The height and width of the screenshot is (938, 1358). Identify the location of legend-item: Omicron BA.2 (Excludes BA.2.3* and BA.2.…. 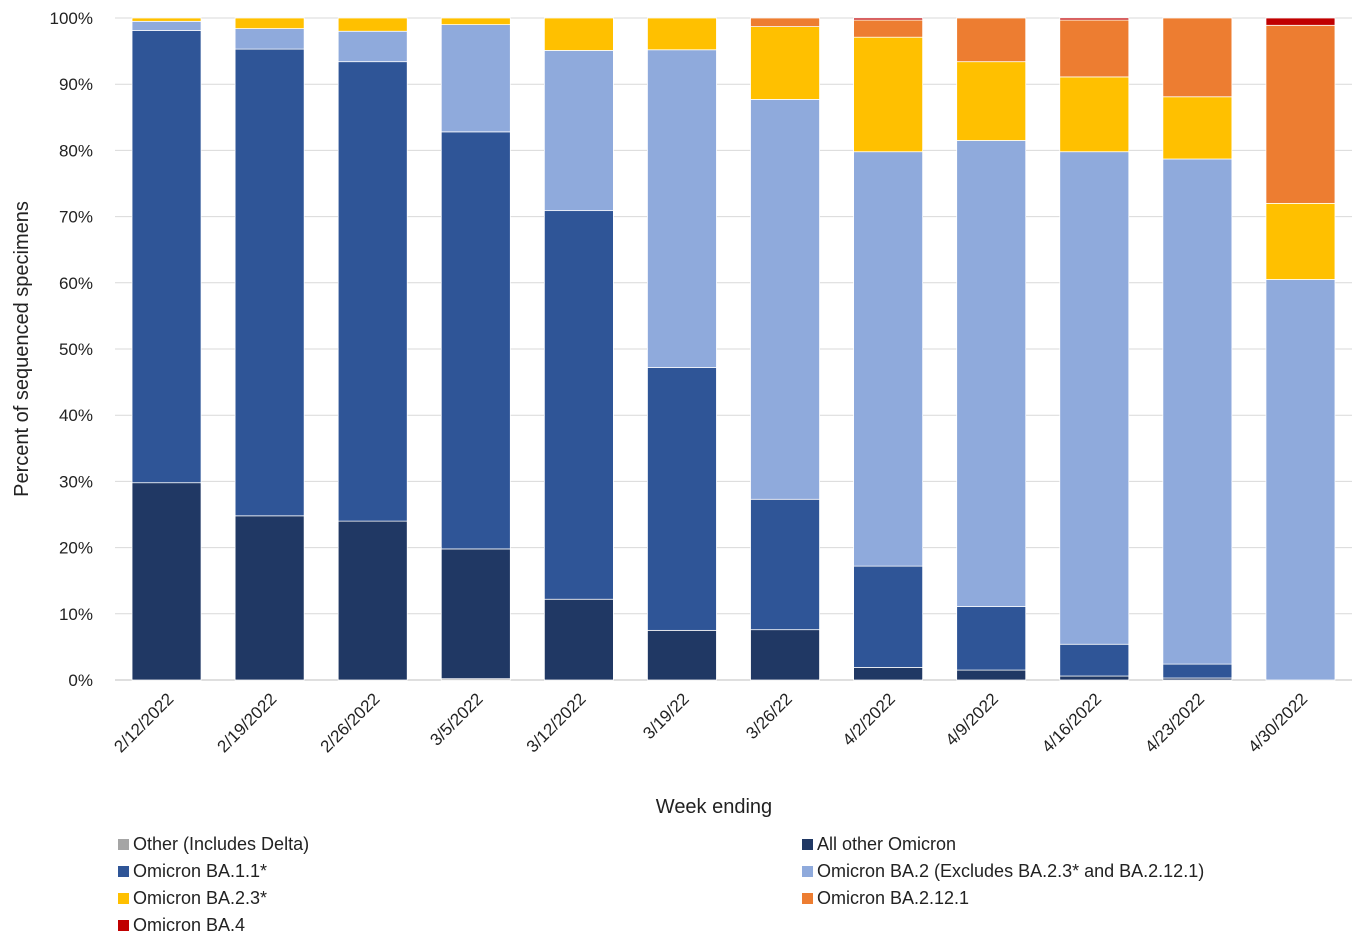
(1003, 871).